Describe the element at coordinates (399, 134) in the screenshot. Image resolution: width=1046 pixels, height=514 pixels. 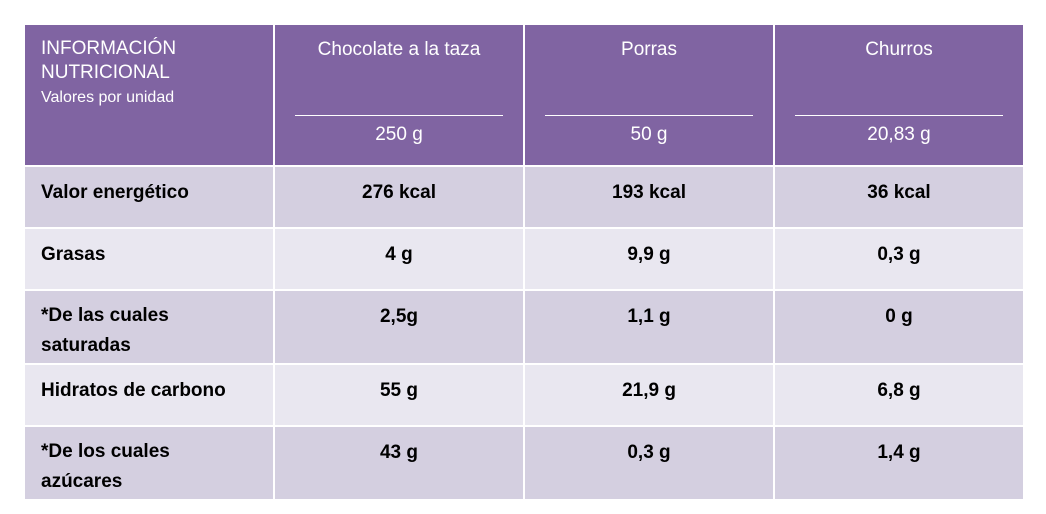
I see `column-serving: 250 g` at that location.